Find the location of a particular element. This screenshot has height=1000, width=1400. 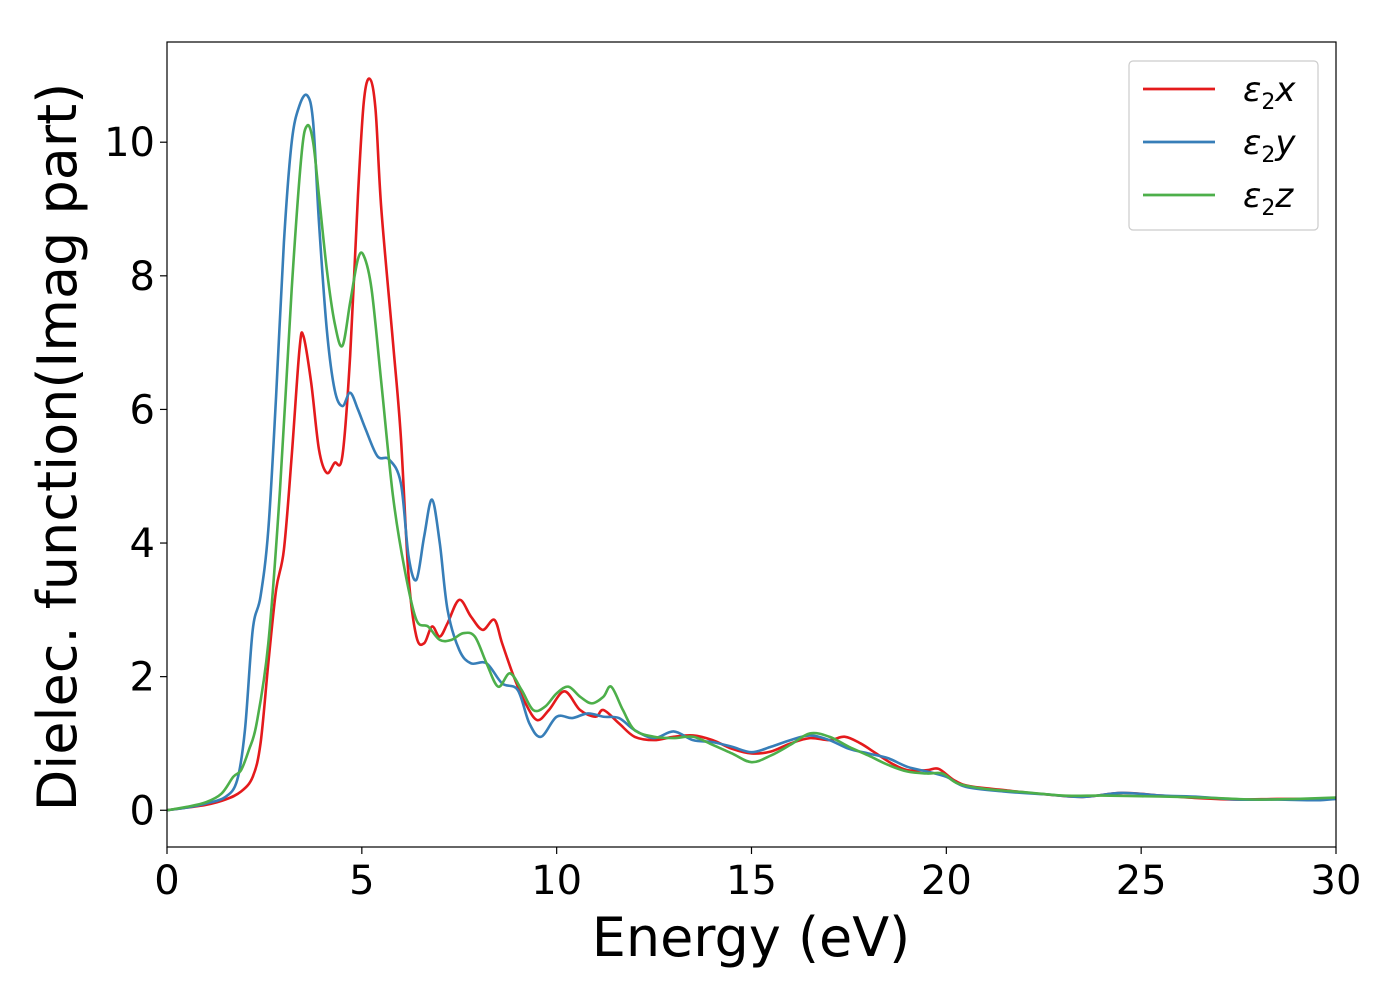

y-axis-title: Dielec. function(Imag part) is located at coordinates (57, 447).